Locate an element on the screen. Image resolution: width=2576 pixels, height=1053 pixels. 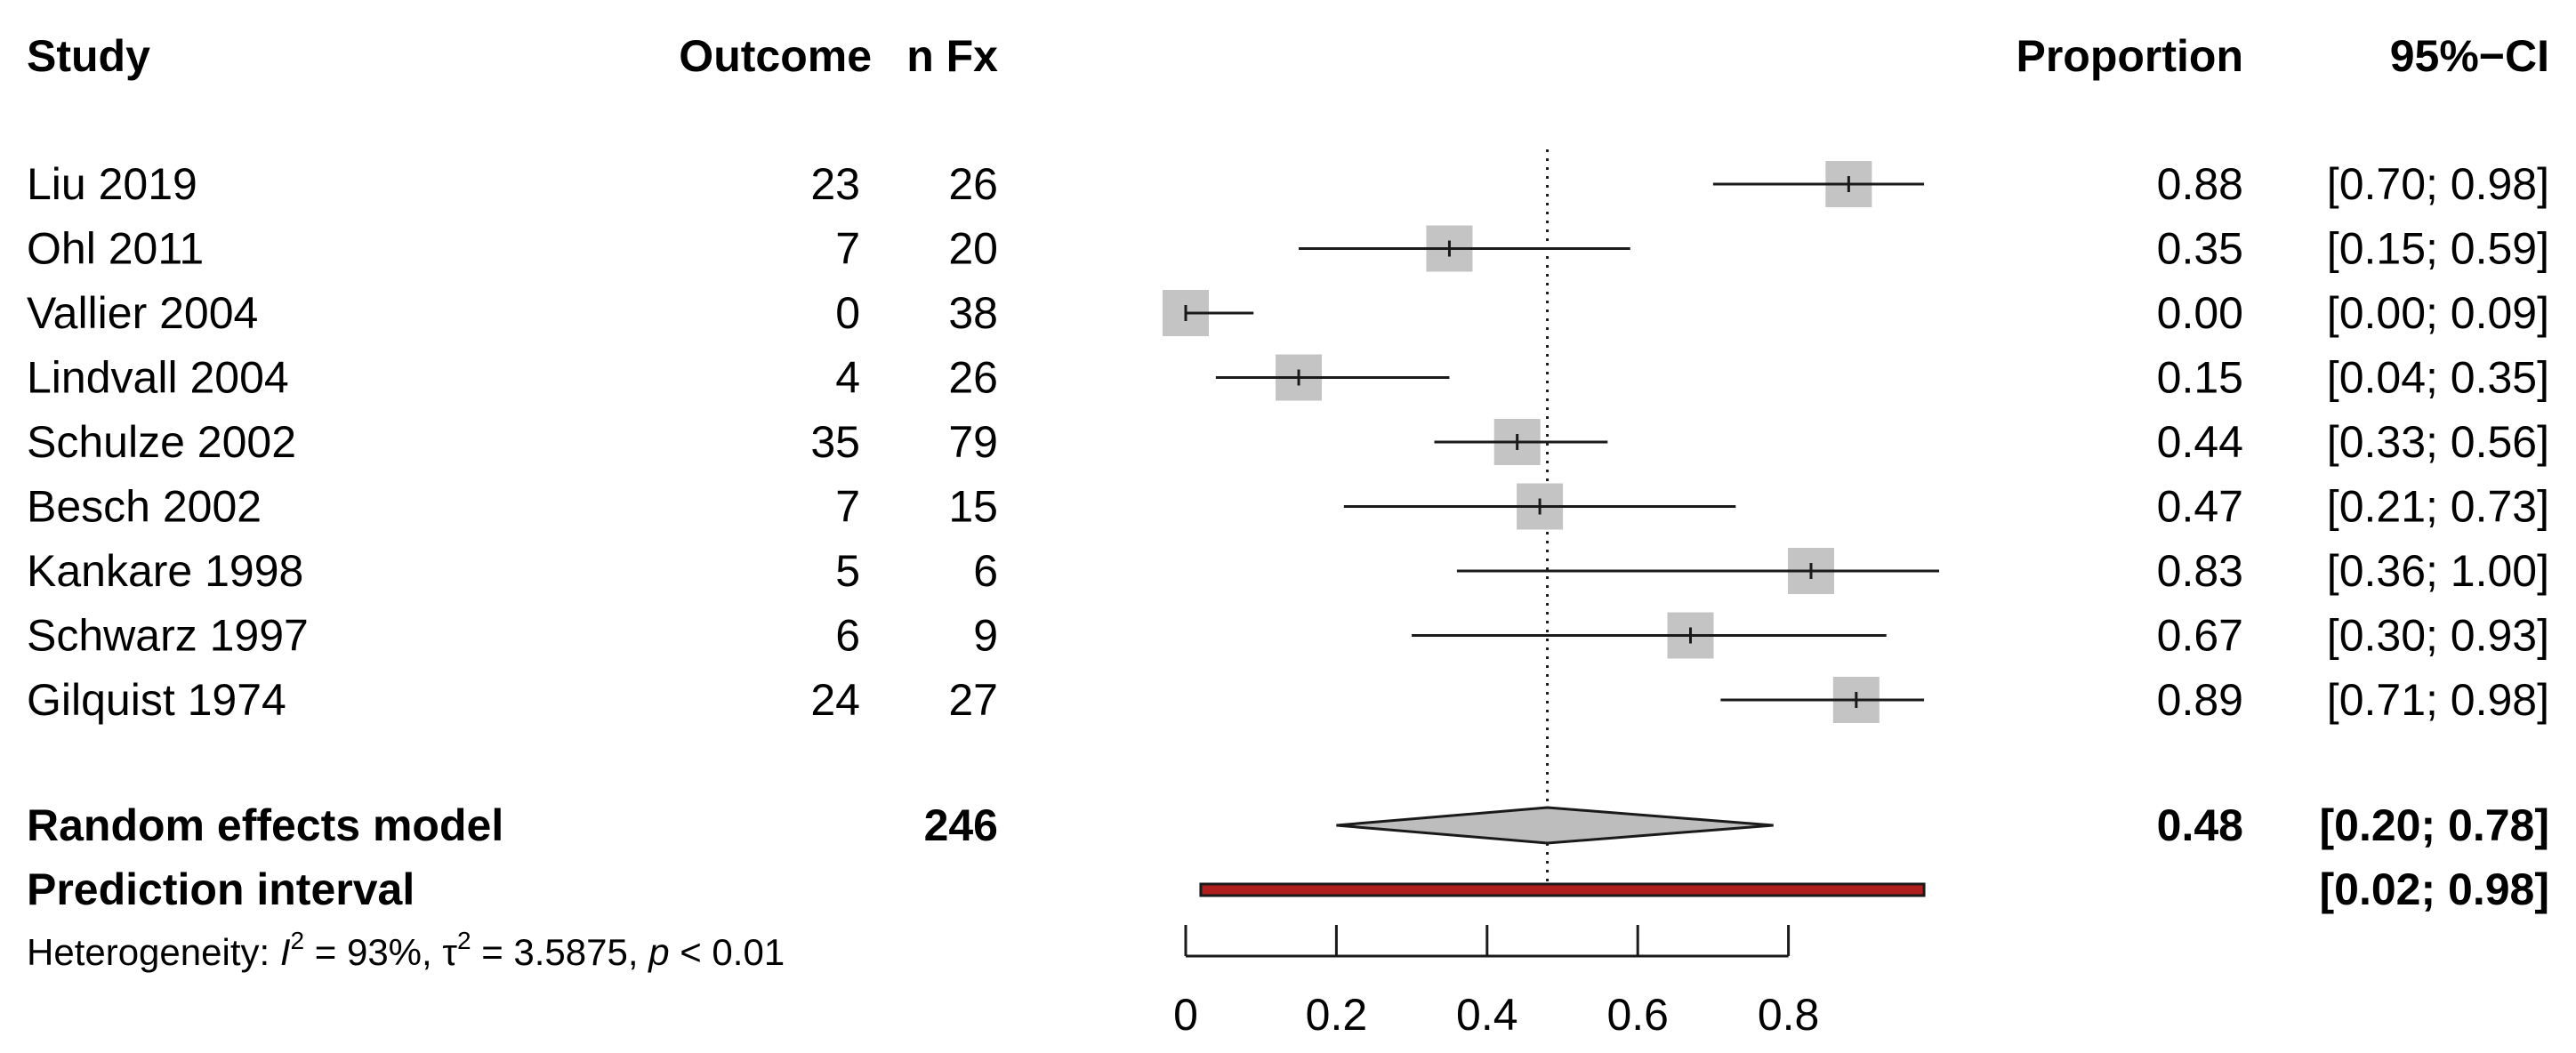
random-effects-label: Random effects model is located at coordinates (265, 825).